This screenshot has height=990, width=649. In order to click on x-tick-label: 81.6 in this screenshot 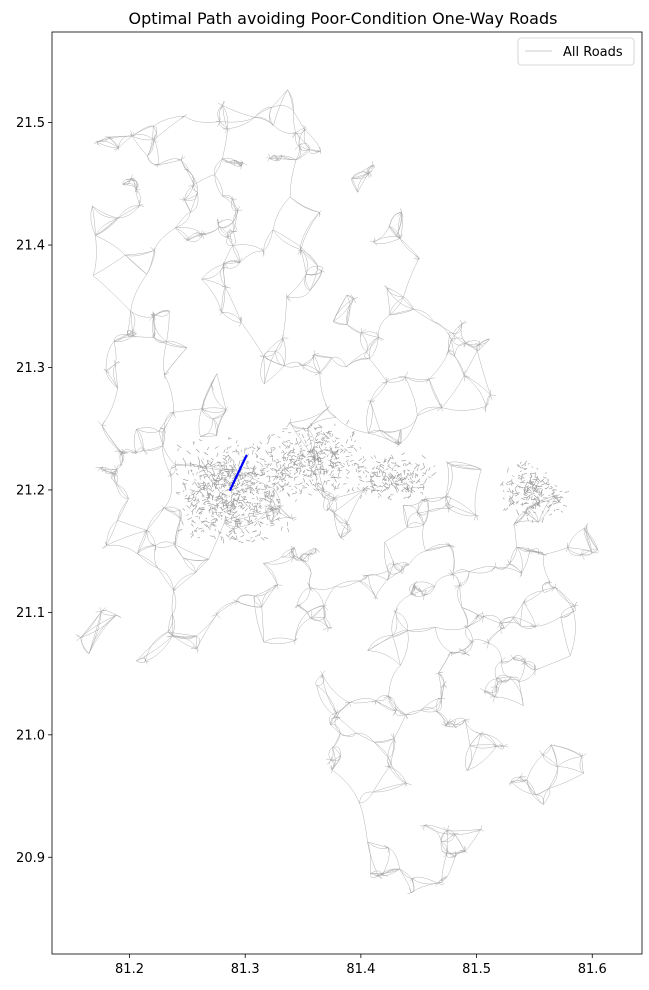, I will do `click(592, 969)`.